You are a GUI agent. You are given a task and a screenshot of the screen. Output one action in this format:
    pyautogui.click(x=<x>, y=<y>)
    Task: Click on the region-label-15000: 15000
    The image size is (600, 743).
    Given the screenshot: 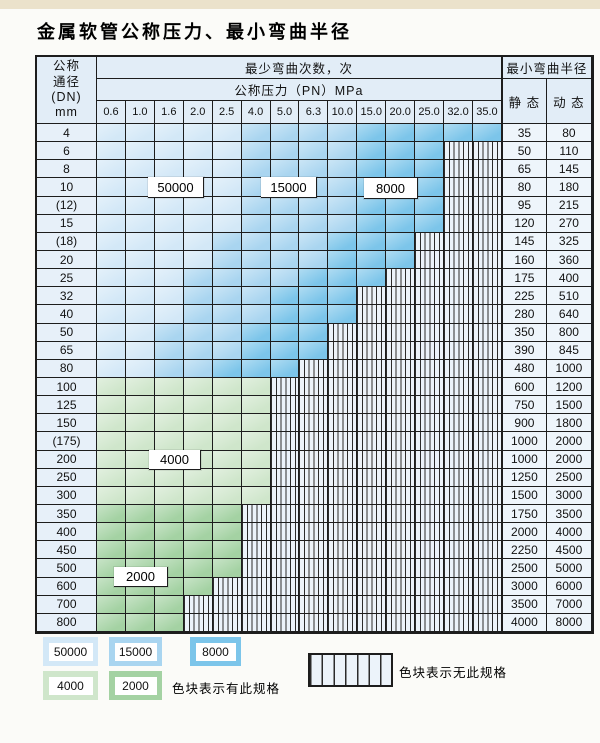 What is the action you would take?
    pyautogui.click(x=289, y=187)
    